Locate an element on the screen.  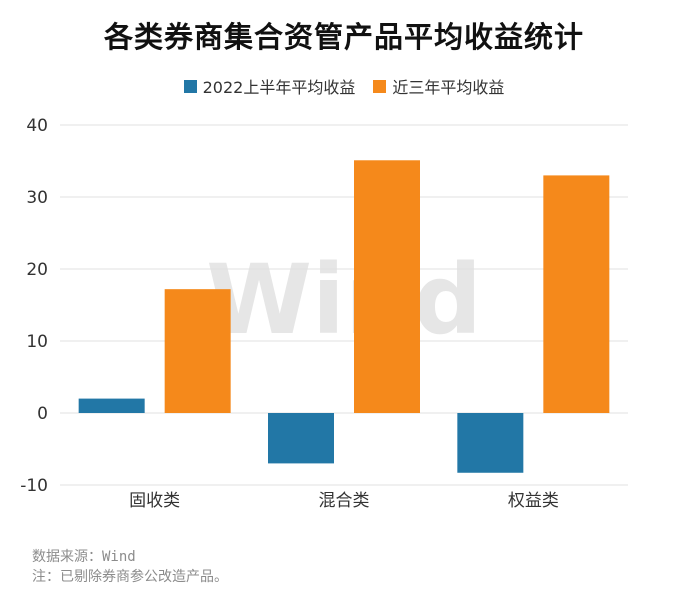
y-tick-label: 10 is located at coordinates (37, 342).